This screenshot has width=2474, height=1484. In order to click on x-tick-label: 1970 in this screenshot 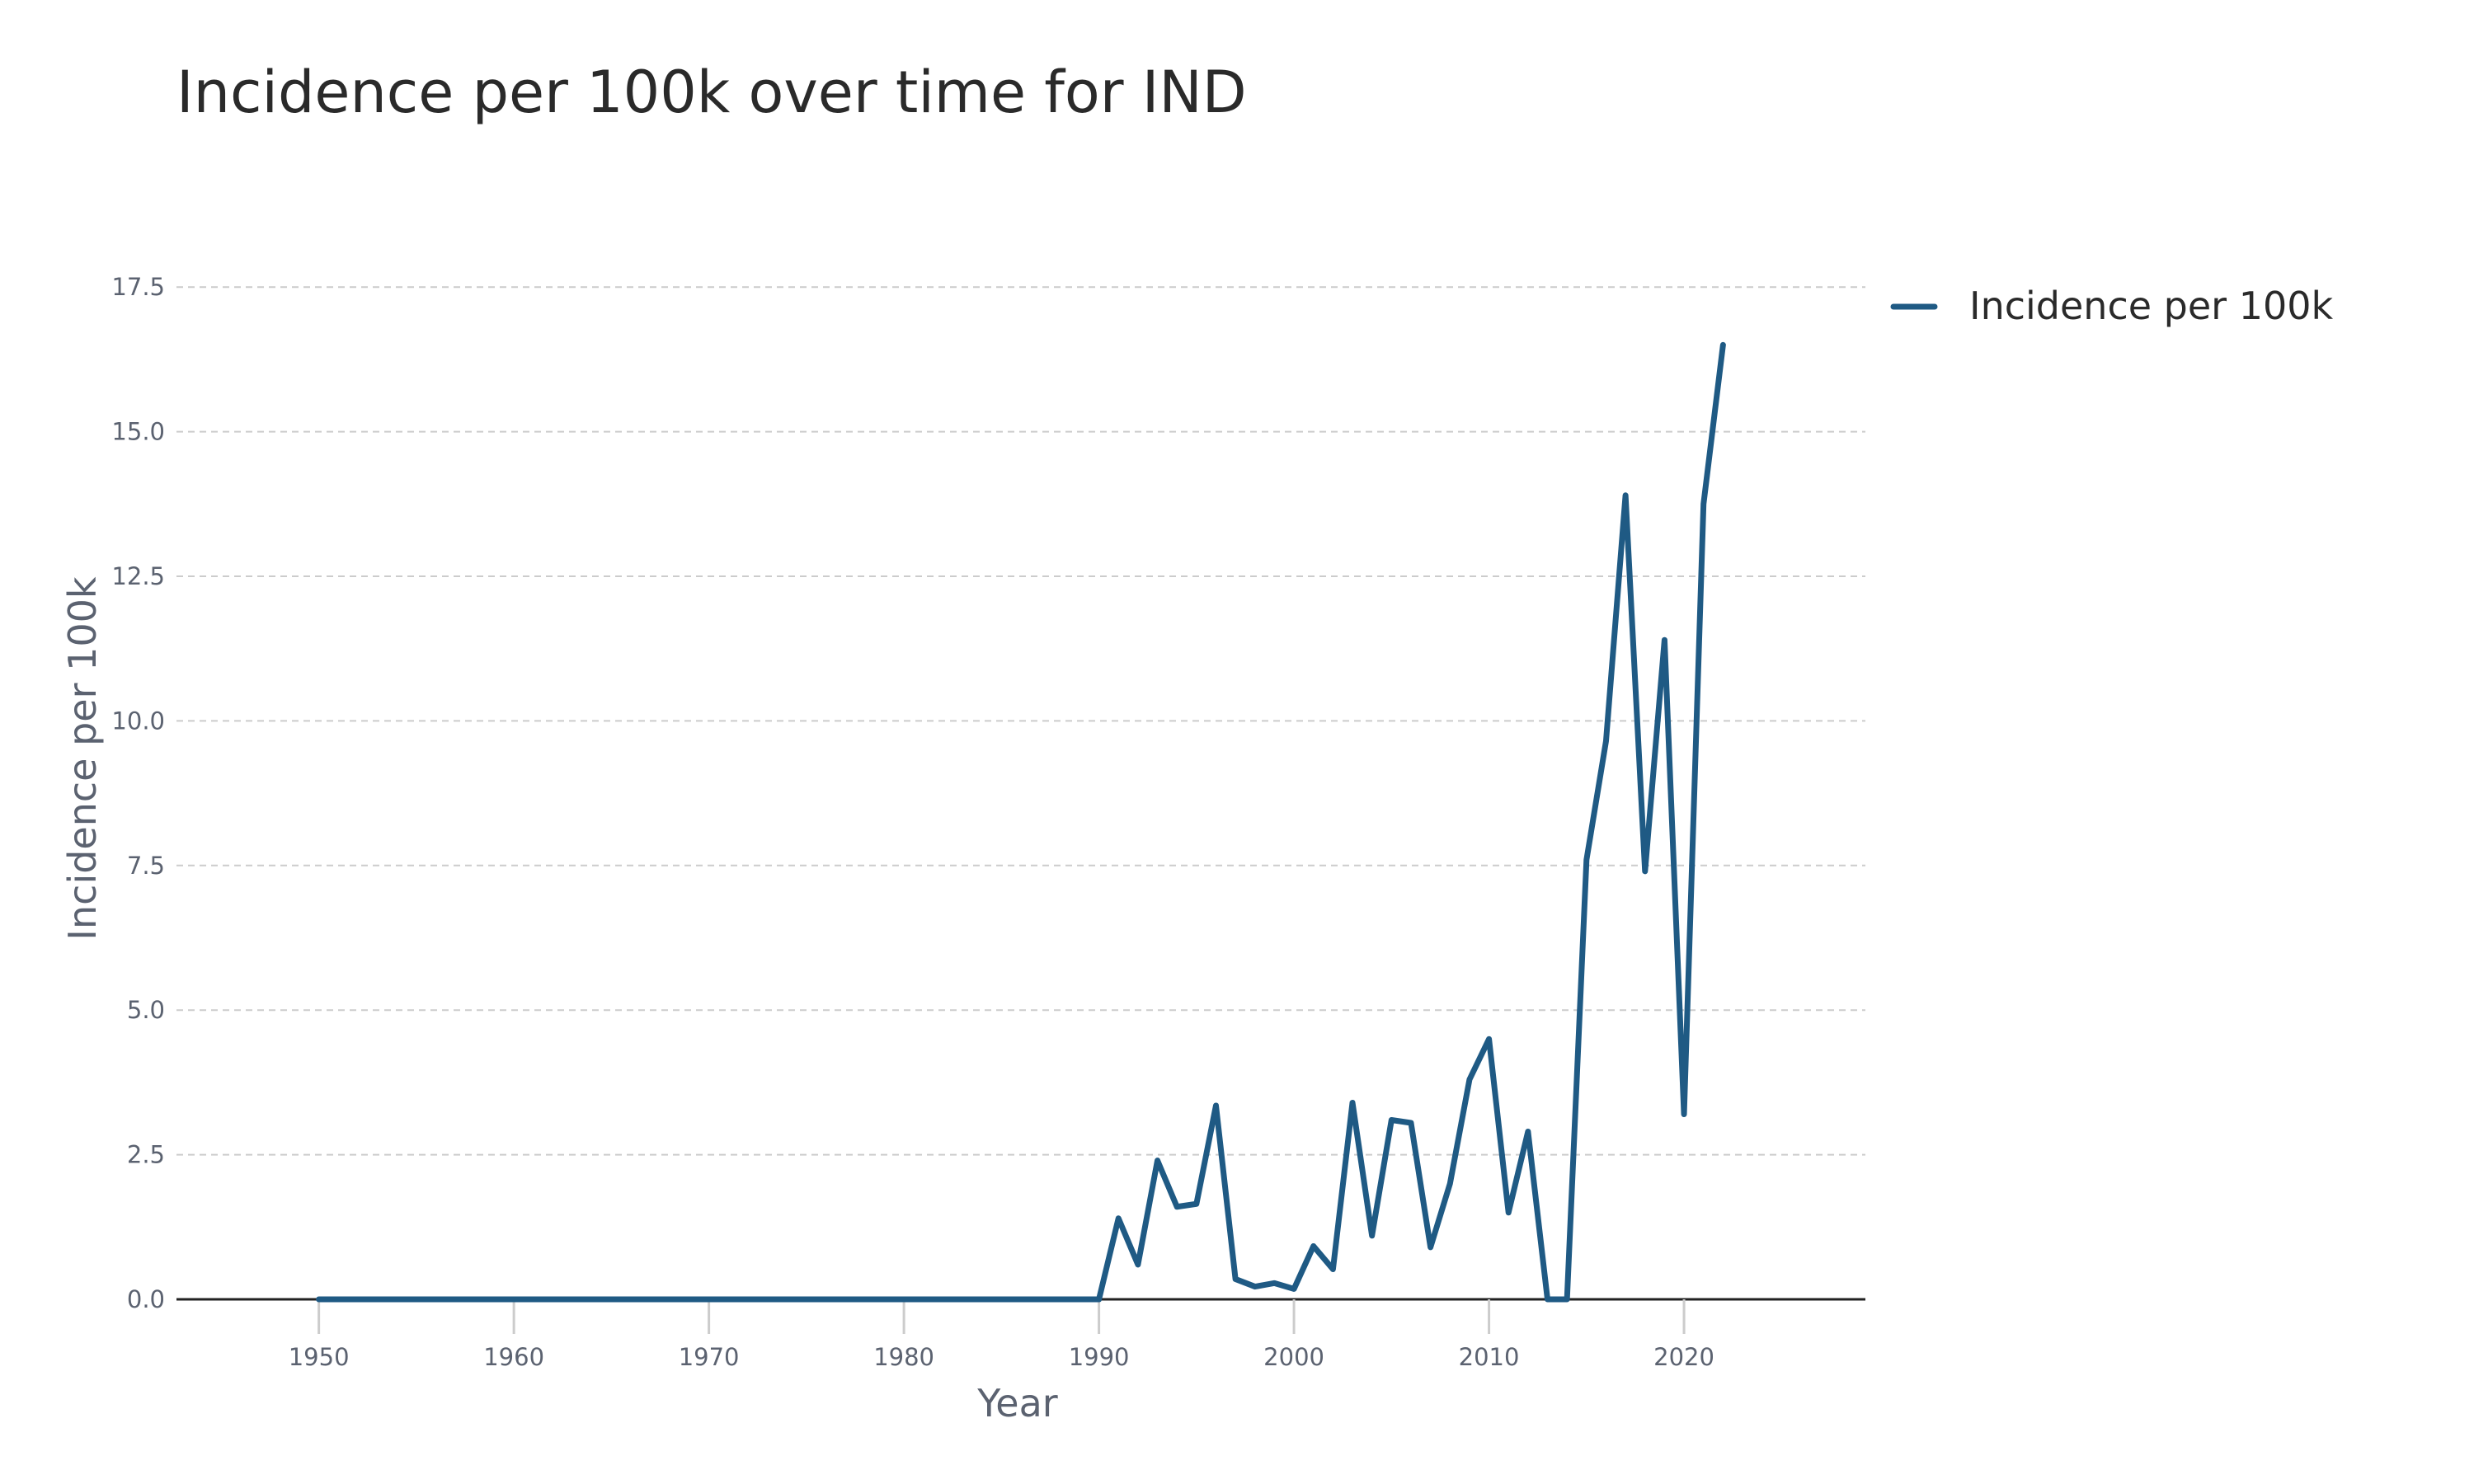, I will do `click(709, 1357)`.